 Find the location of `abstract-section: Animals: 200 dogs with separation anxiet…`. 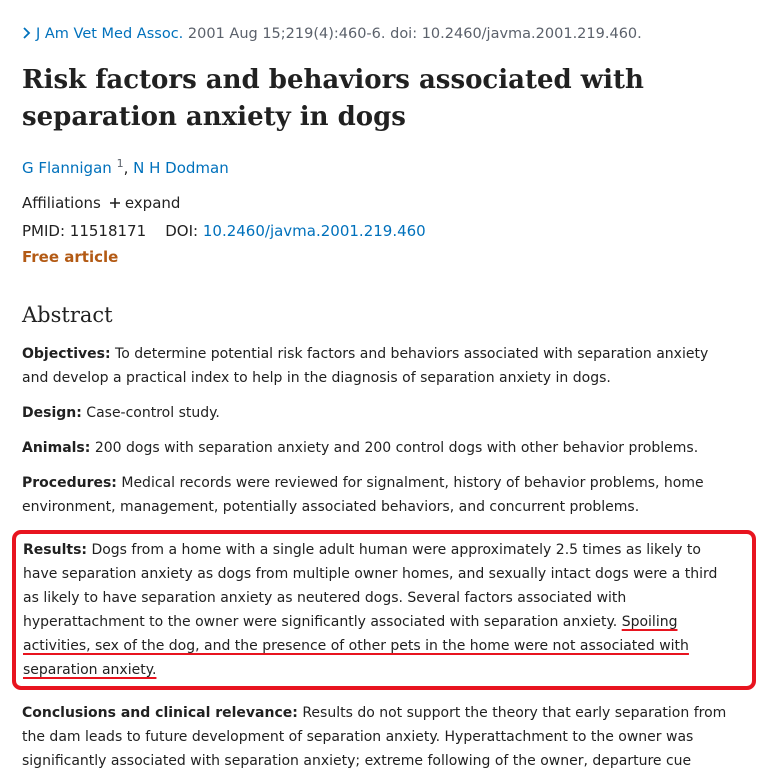

abstract-section: Animals: 200 dogs with separation anxiet… is located at coordinates (380, 448).